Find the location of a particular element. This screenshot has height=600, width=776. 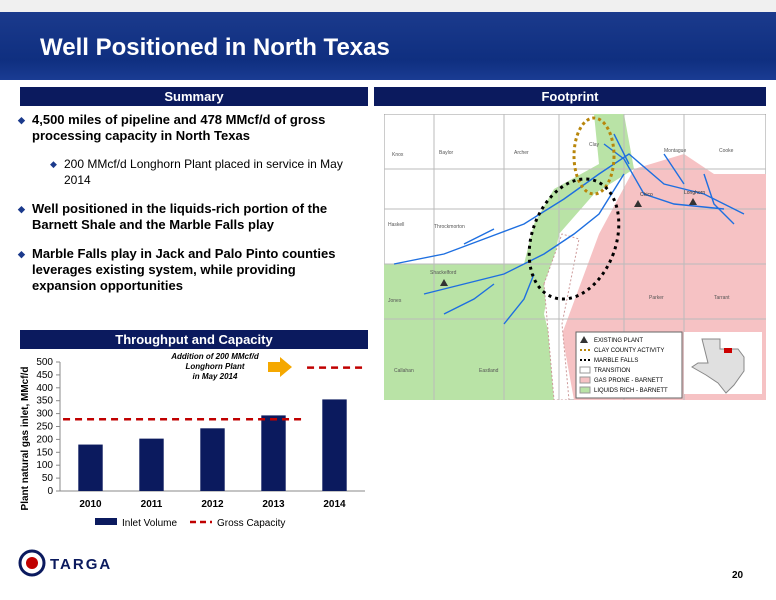

marble-falls-outline is located at coordinates (574, 239).